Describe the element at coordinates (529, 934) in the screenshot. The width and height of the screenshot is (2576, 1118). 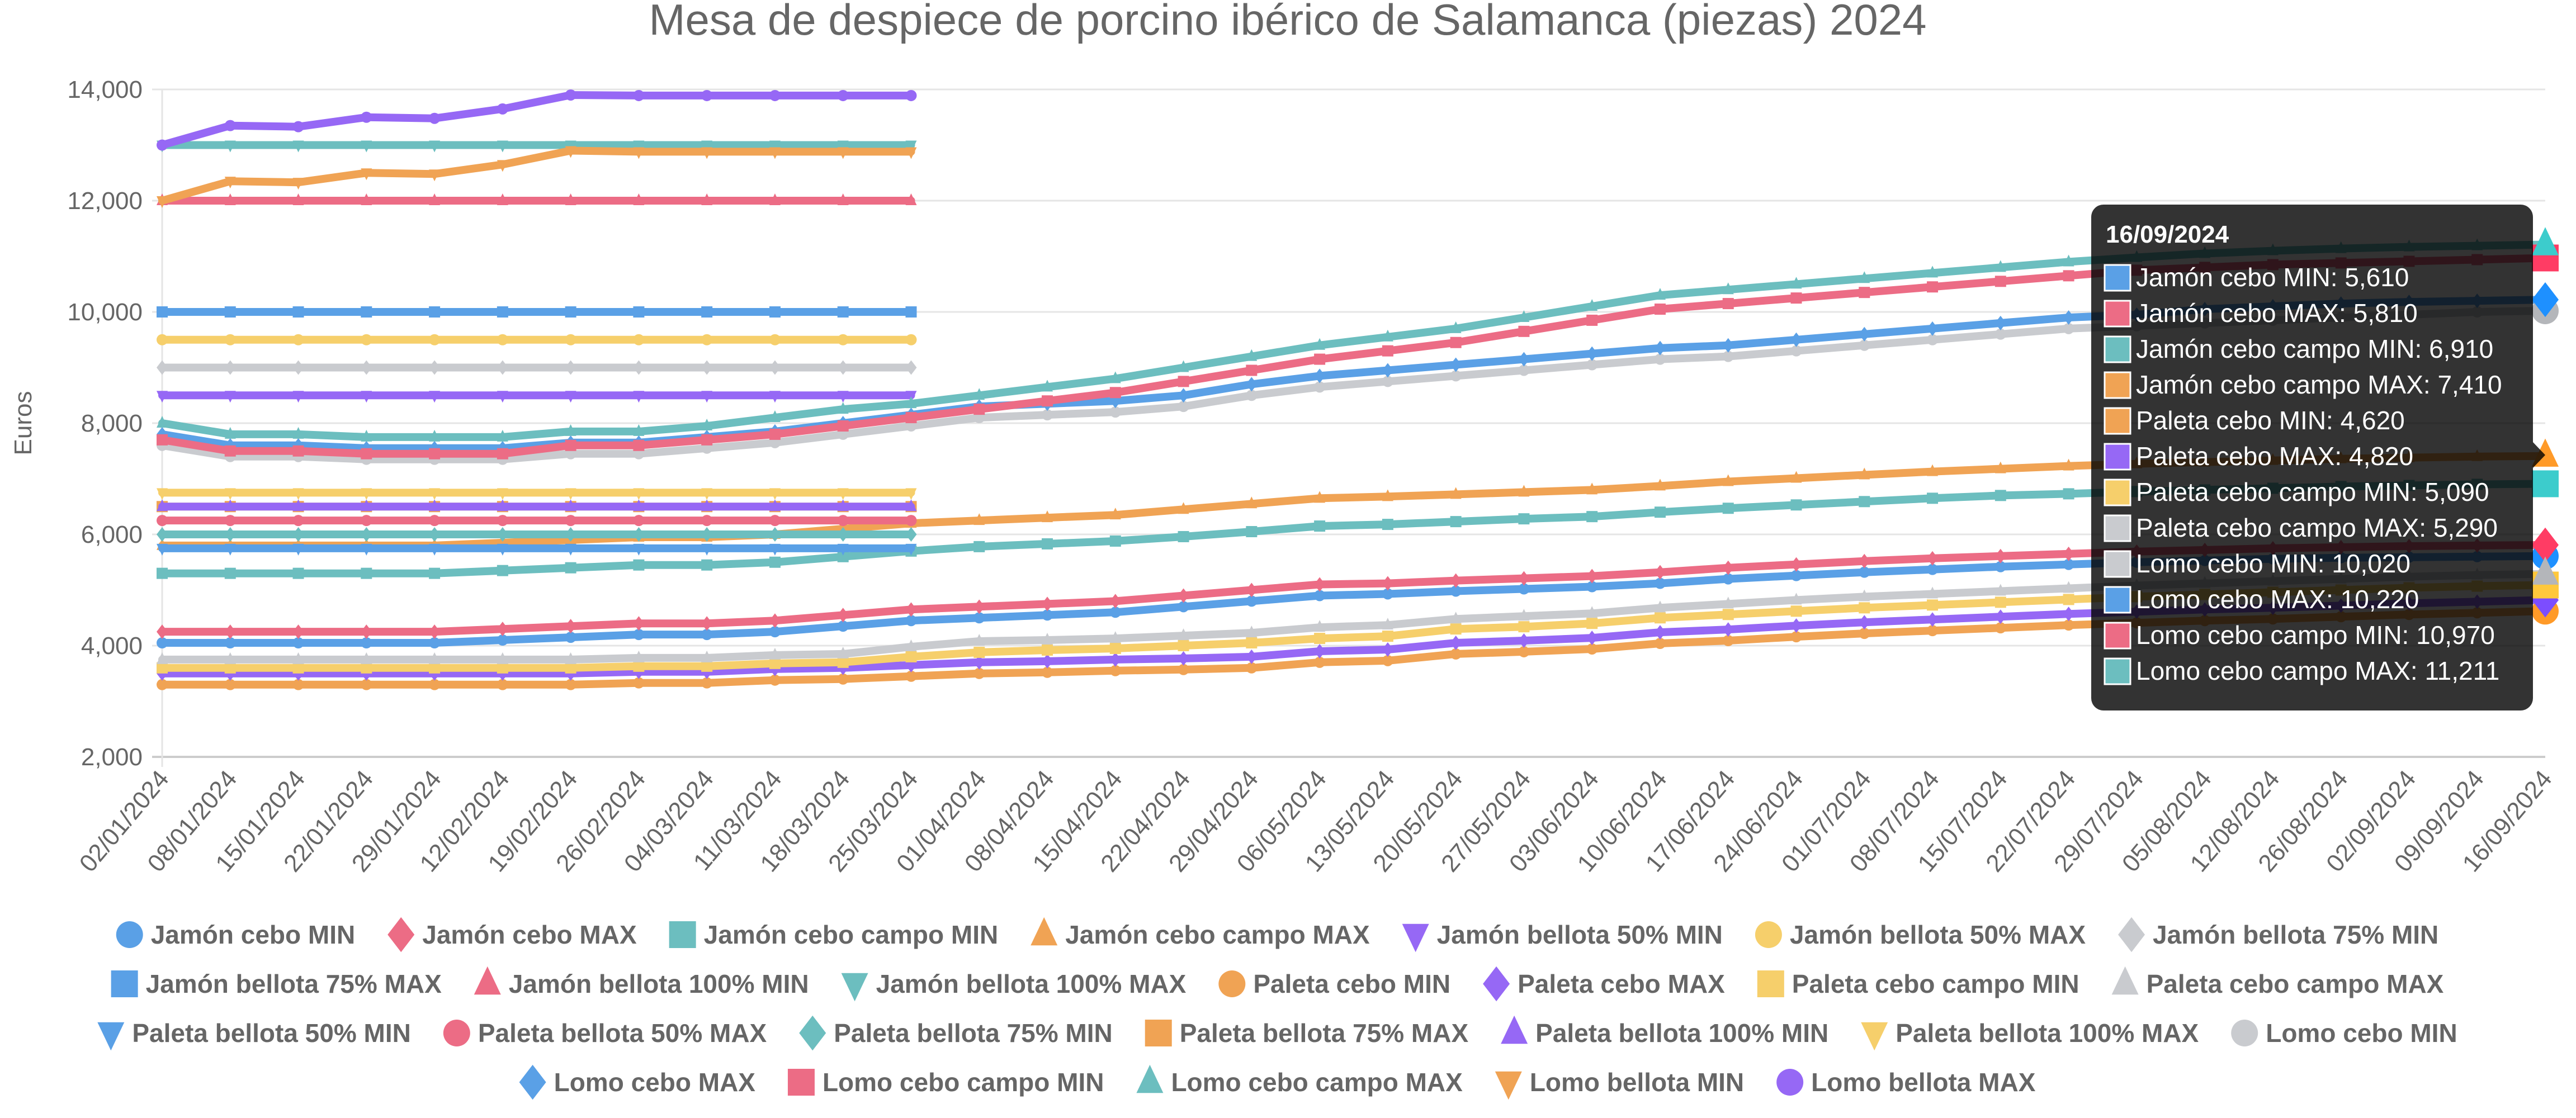
I see `legend-label: Jamón cebo MAX` at that location.